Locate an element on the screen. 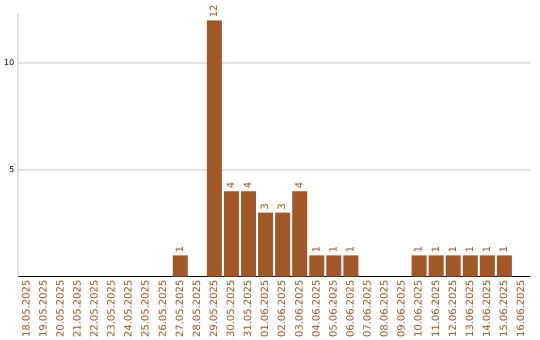 This screenshot has width=540, height=340. x-tick-label: 05.06.2025 is located at coordinates (334, 309).